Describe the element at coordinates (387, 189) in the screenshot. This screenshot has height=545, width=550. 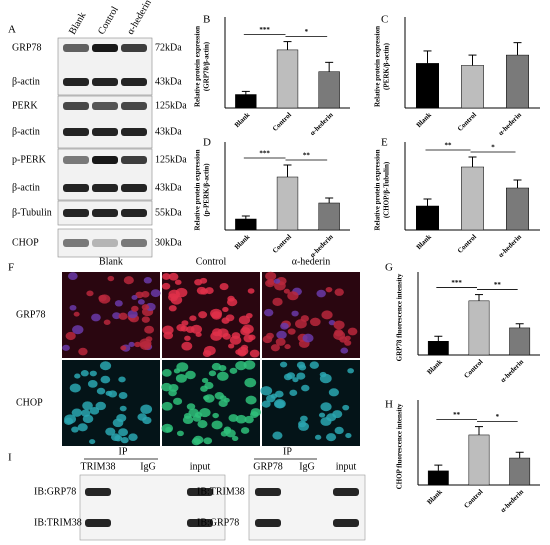
I see `y-axis-label: (CHOP/β-Tubulin)` at that location.